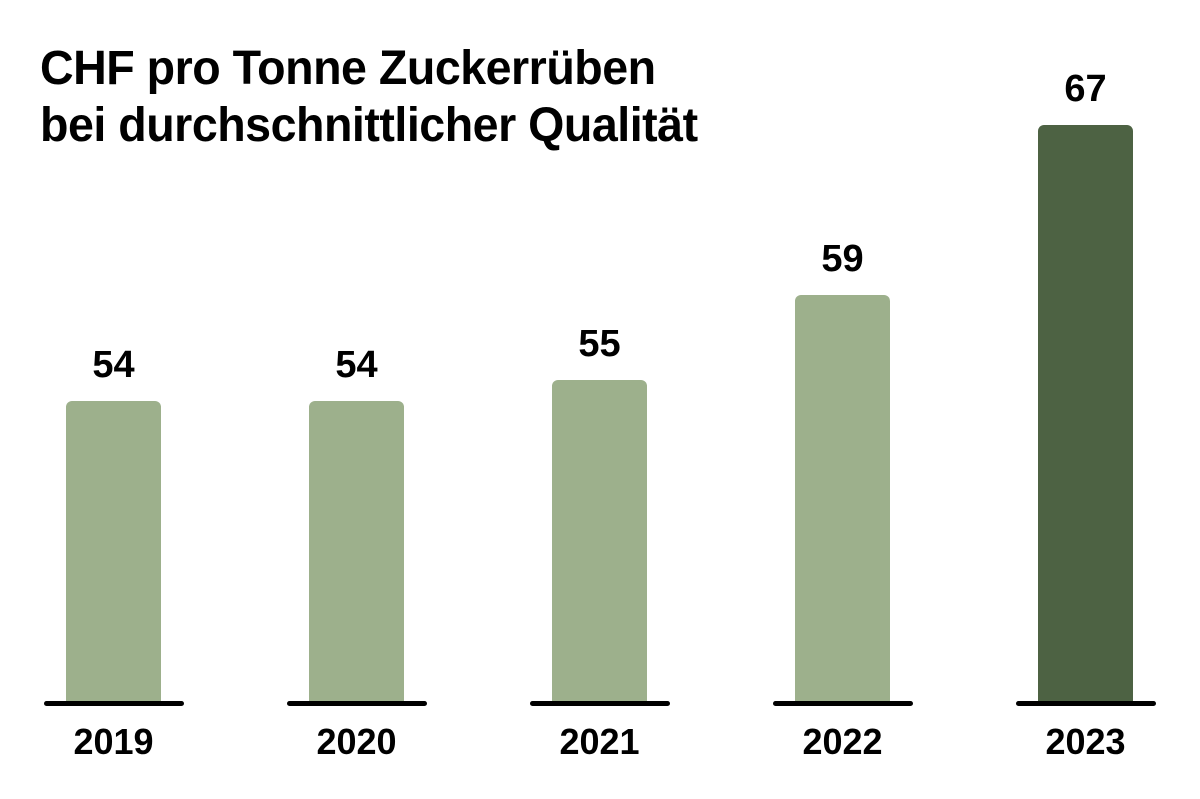  I want to click on bar-value-label-2019: 54, so click(113, 365).